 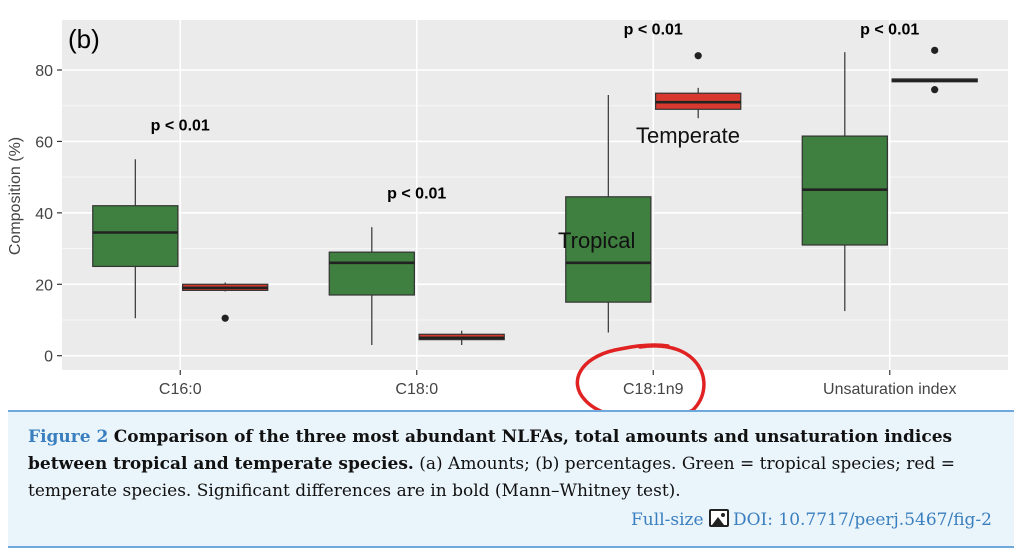 What do you see at coordinates (44, 214) in the screenshot?
I see `y-tick-label: 40` at bounding box center [44, 214].